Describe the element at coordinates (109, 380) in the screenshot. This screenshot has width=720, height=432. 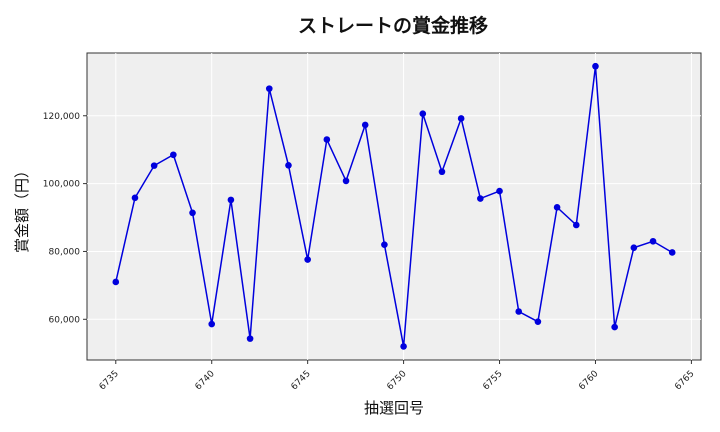
I see `x-tick-label: 6735` at that location.